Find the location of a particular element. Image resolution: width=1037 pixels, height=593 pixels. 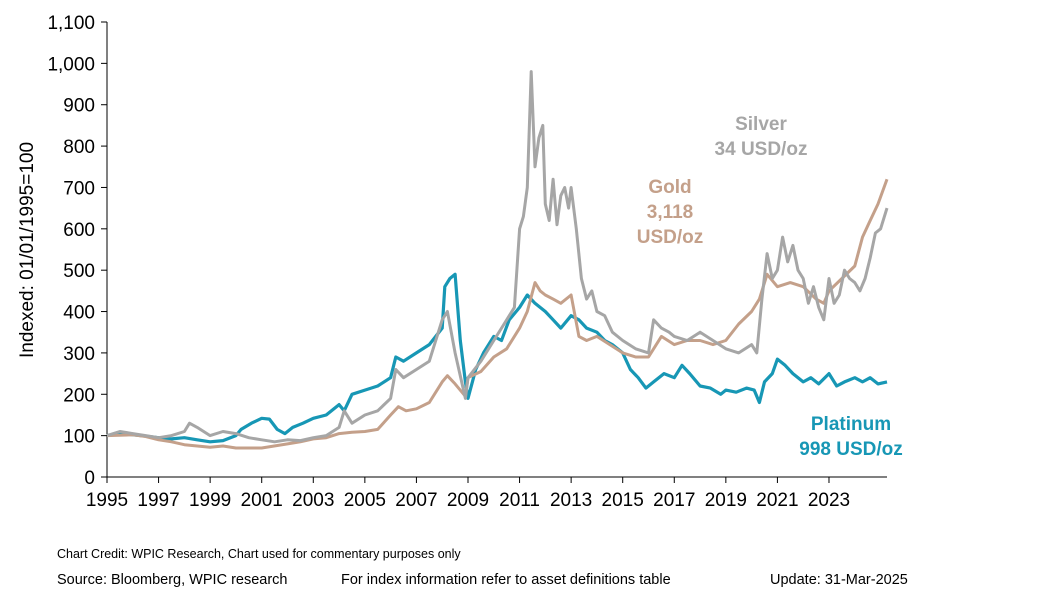

annotation-line: Gold is located at coordinates (669, 187).